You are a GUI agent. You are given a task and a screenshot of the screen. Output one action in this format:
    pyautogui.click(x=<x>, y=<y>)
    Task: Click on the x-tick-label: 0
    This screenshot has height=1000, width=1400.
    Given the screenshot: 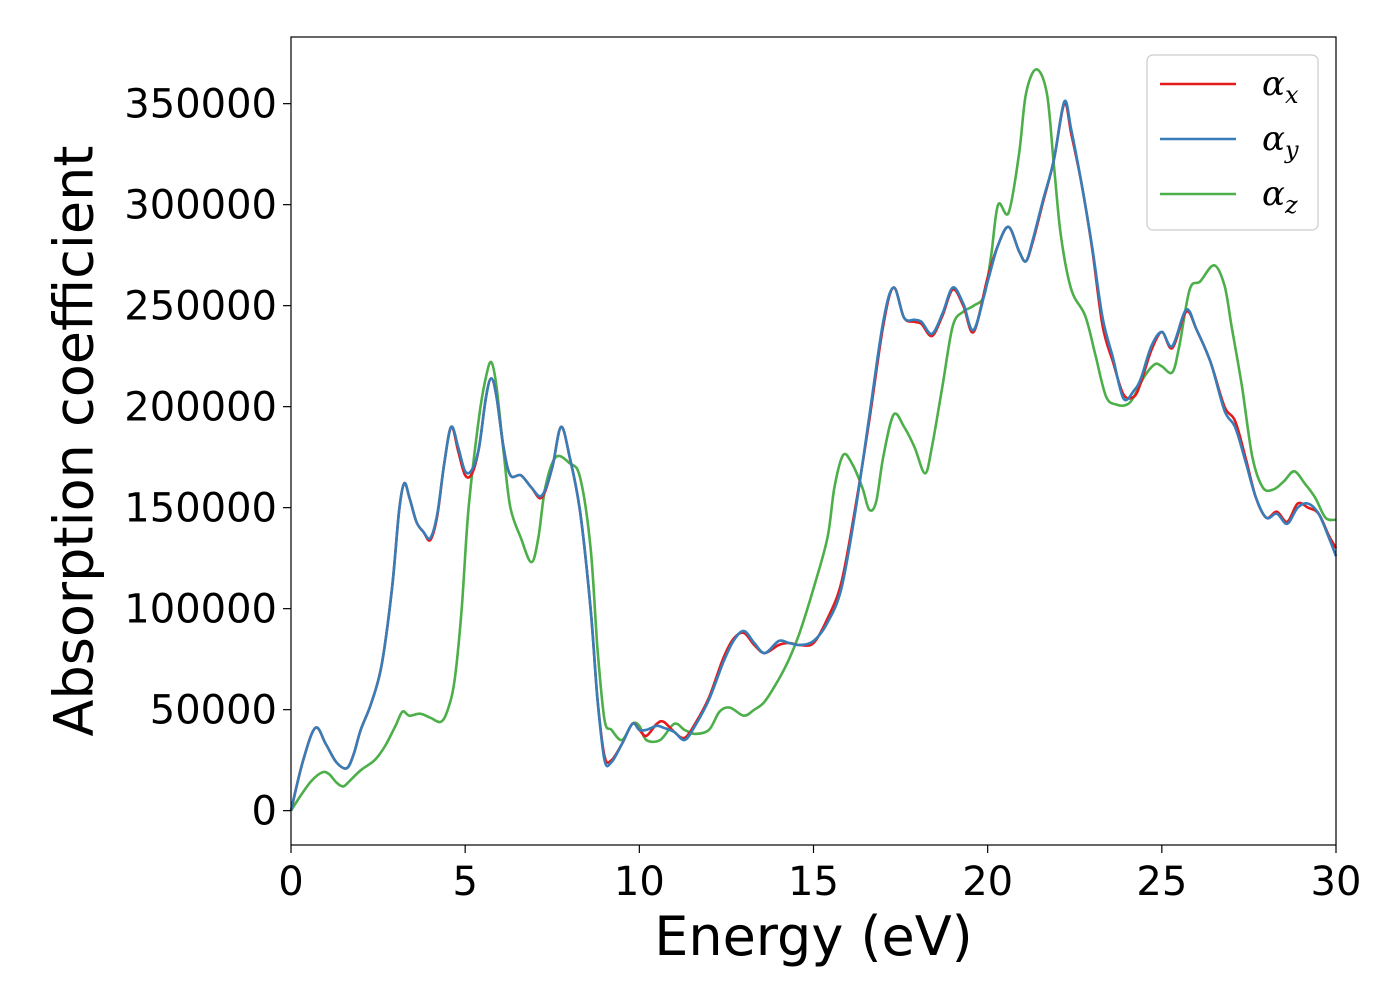 What is the action you would take?
    pyautogui.click(x=290, y=882)
    